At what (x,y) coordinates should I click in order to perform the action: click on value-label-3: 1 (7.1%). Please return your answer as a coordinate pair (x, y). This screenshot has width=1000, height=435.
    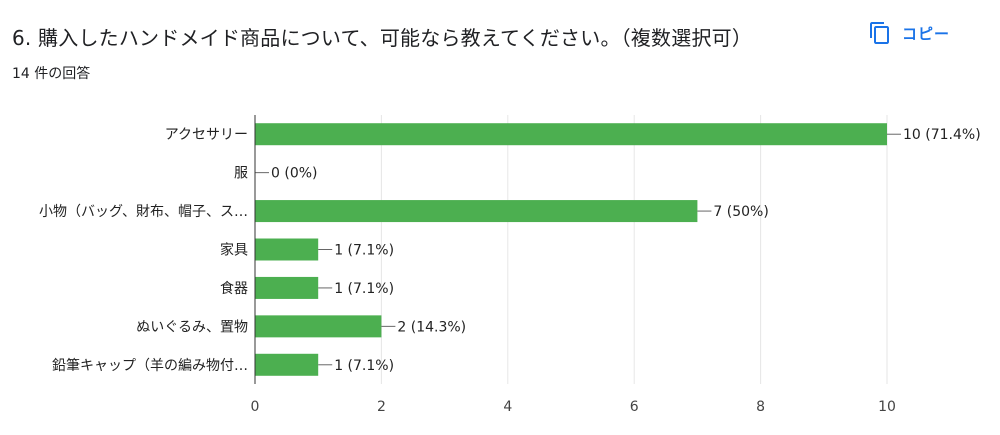
    Looking at the image, I should click on (364, 251).